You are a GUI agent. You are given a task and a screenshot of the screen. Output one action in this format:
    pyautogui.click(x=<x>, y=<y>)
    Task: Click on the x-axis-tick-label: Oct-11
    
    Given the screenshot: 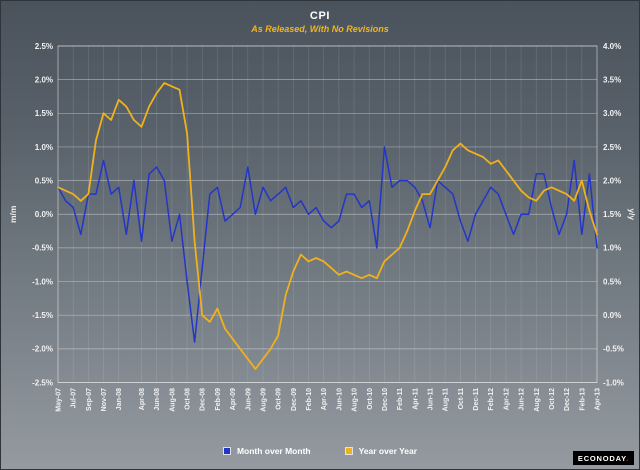 What is the action you would take?
    pyautogui.click(x=461, y=399)
    